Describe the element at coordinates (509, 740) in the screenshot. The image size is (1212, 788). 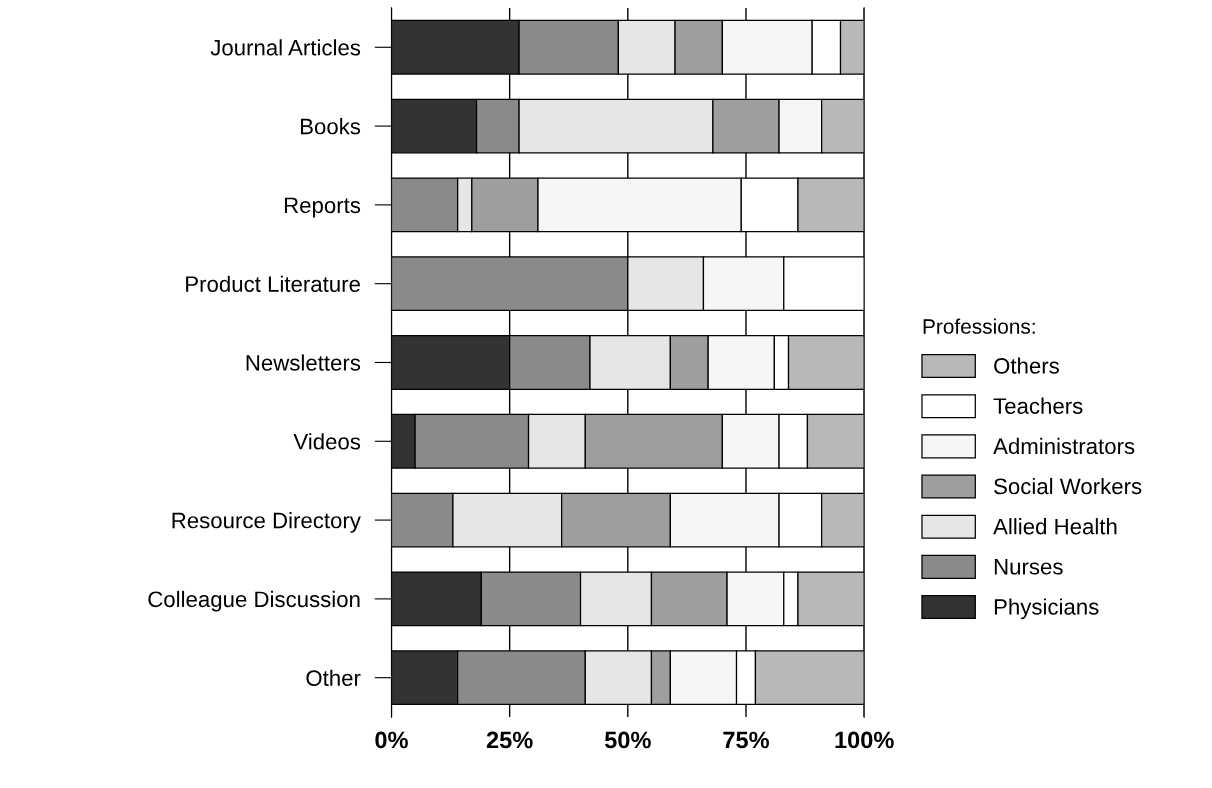
I see `x-tick-label: 25%` at that location.